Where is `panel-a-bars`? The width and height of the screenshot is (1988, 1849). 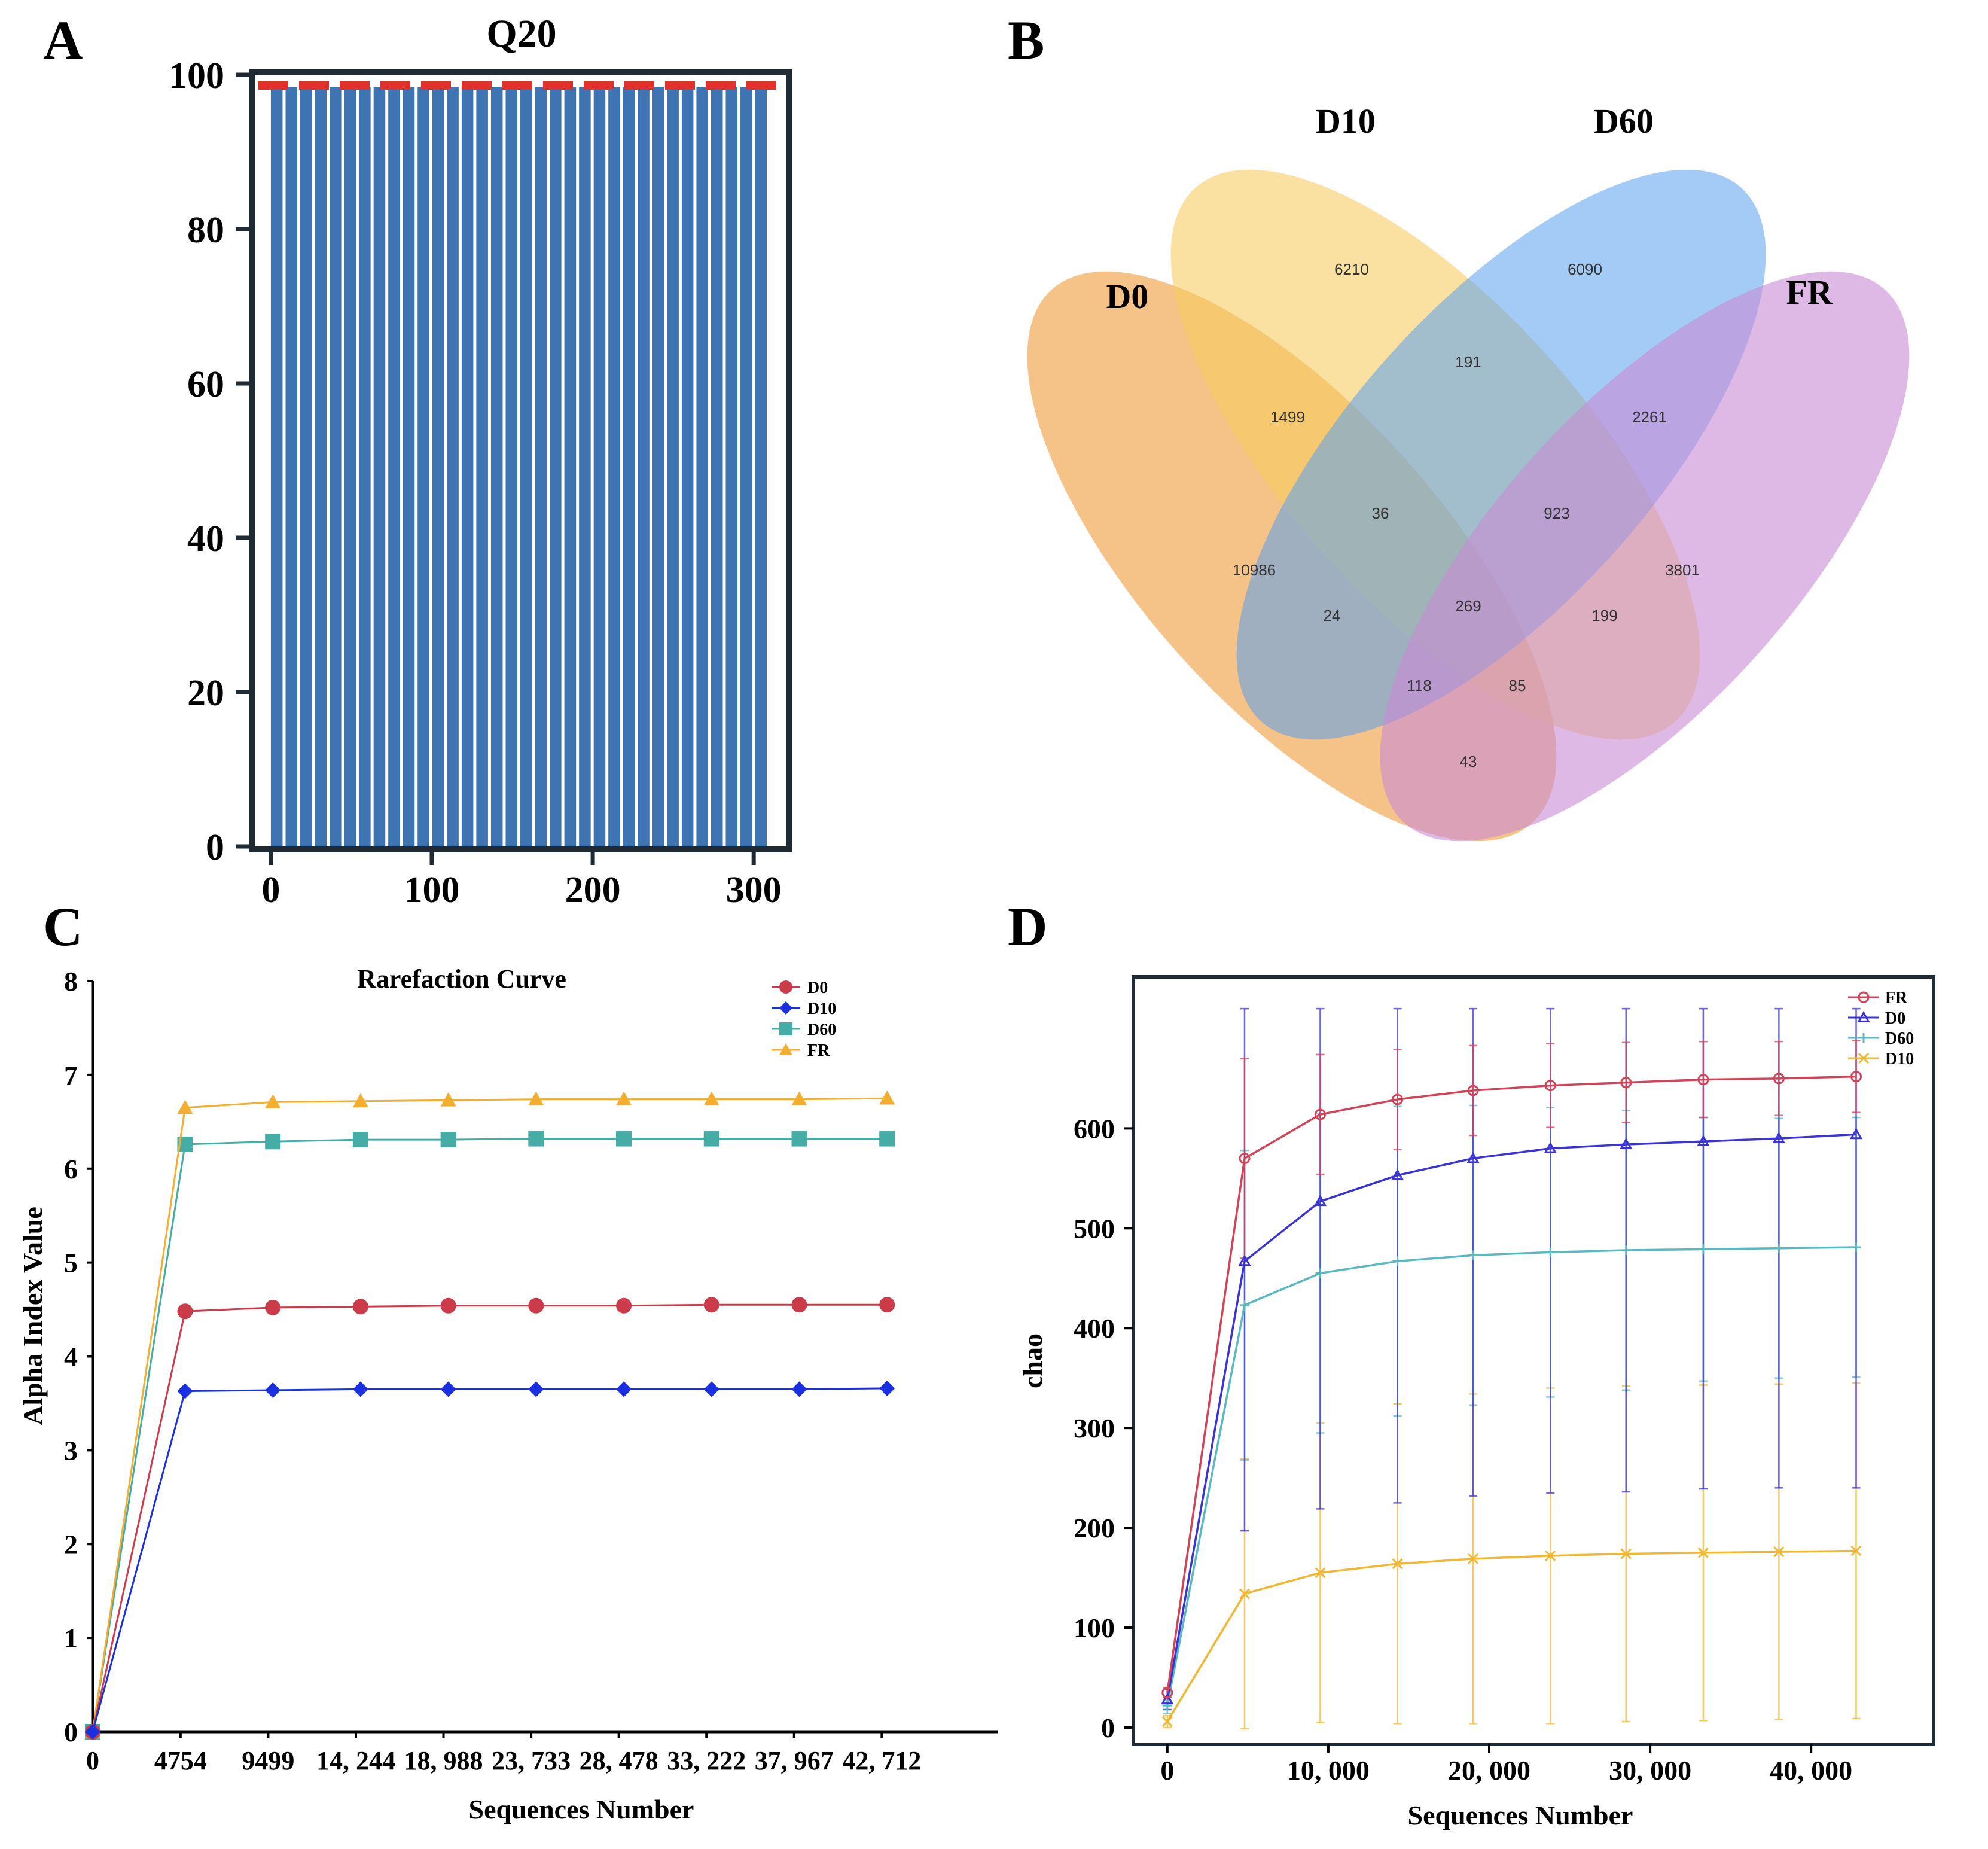 panel-a-bars is located at coordinates (518, 466).